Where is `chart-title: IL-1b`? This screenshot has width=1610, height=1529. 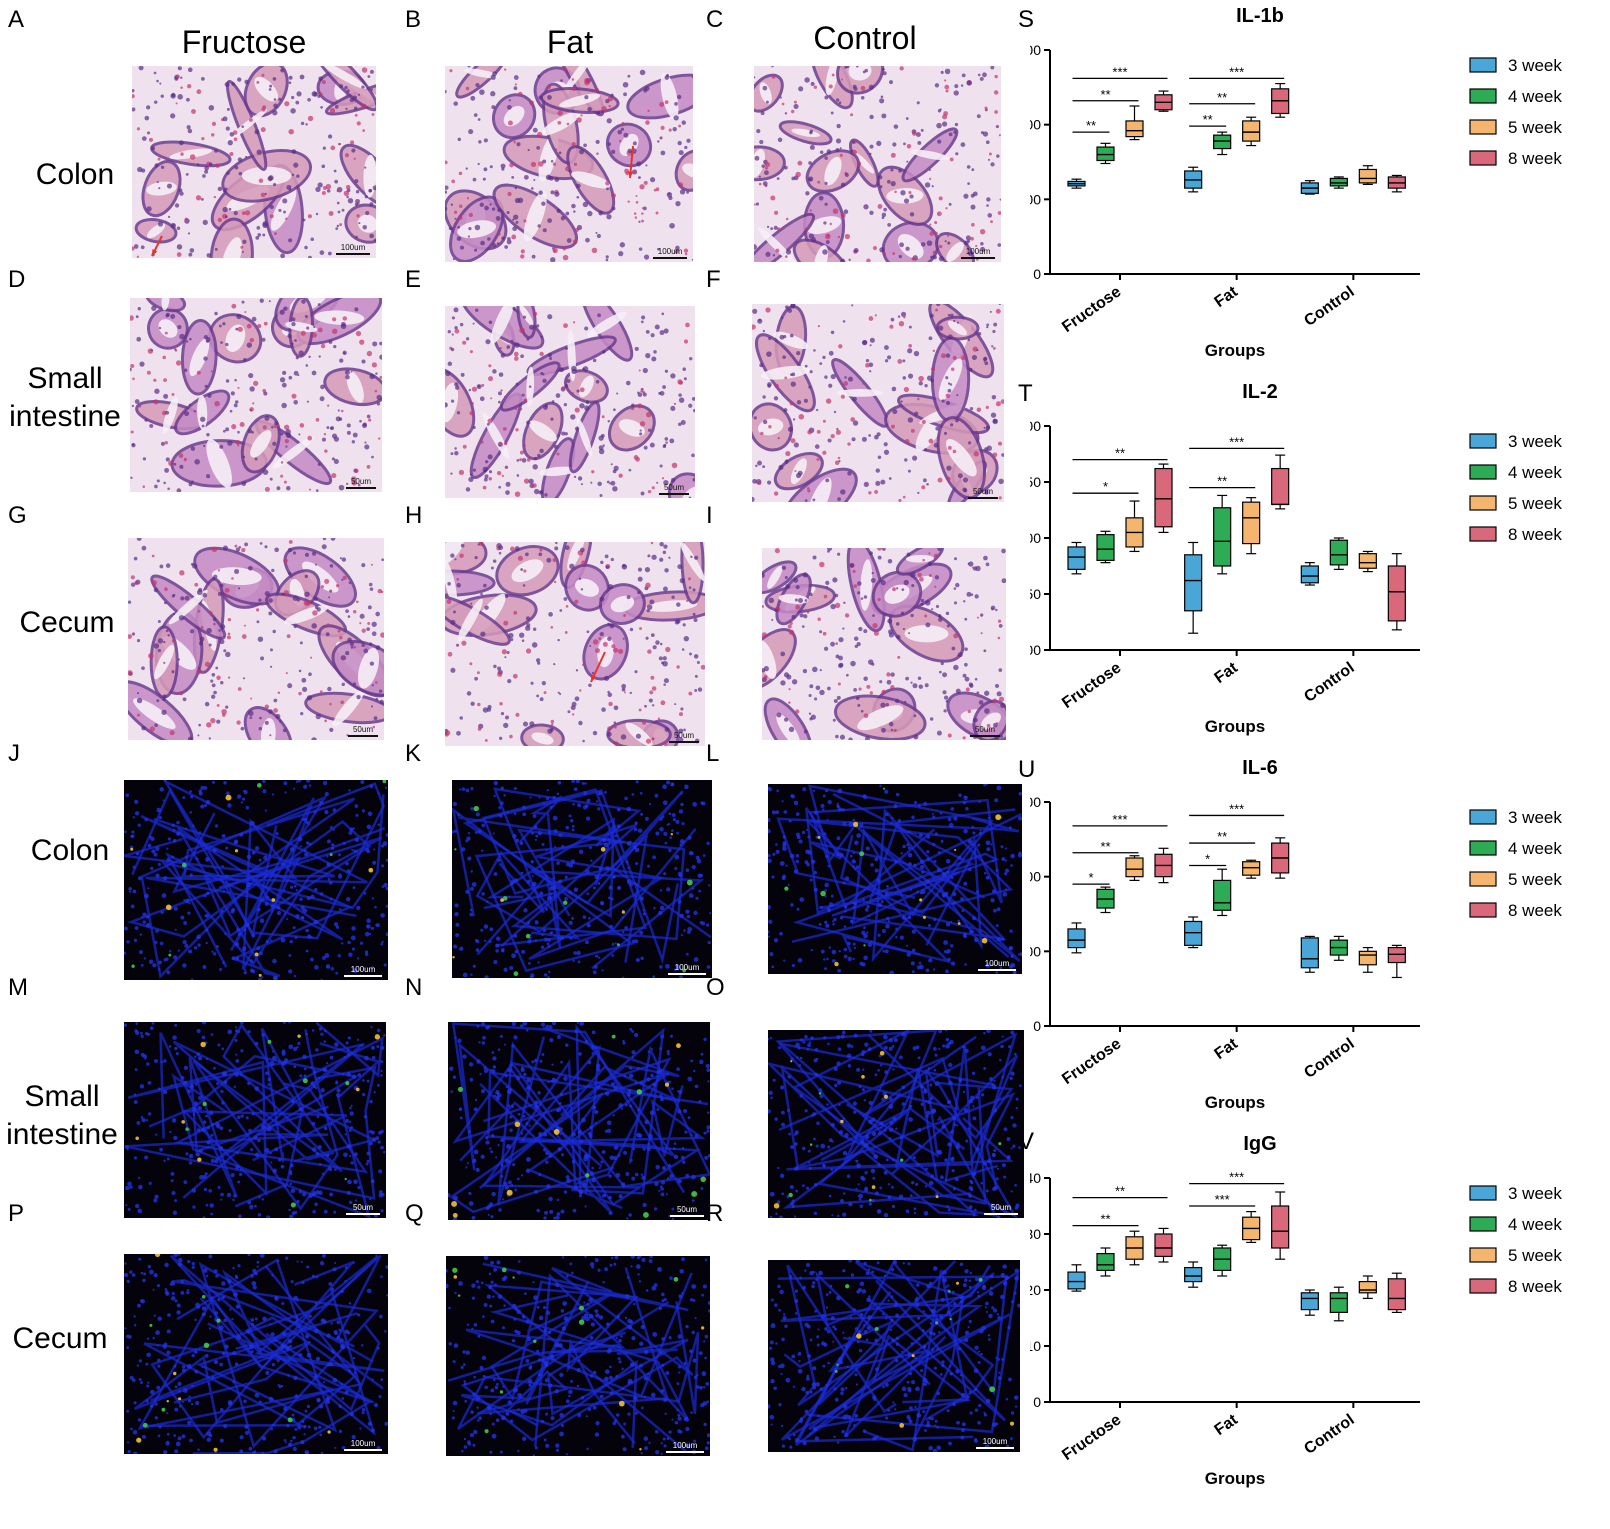
chart-title: IL-1b is located at coordinates (1260, 16).